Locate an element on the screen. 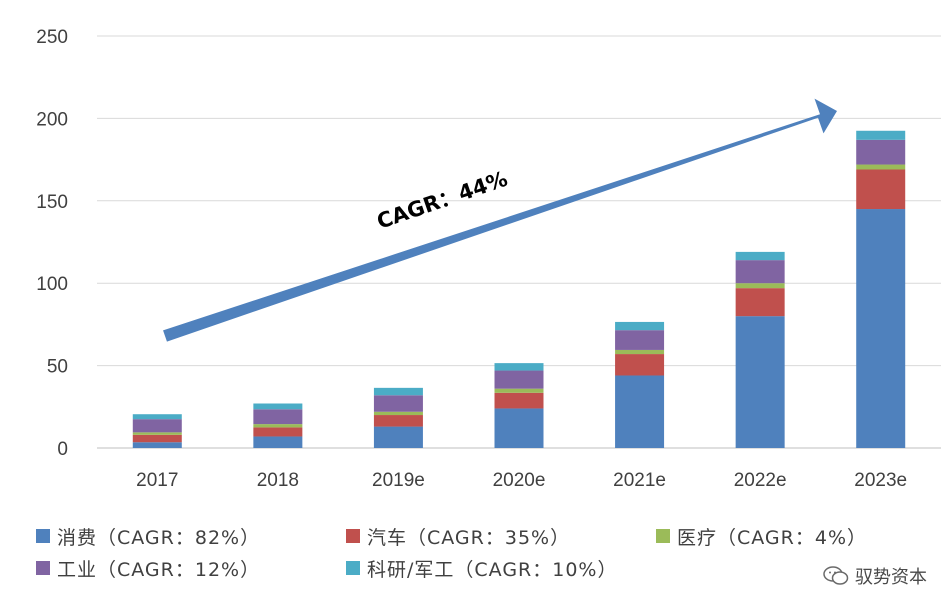  x-tick-label: 2018 is located at coordinates (278, 480).